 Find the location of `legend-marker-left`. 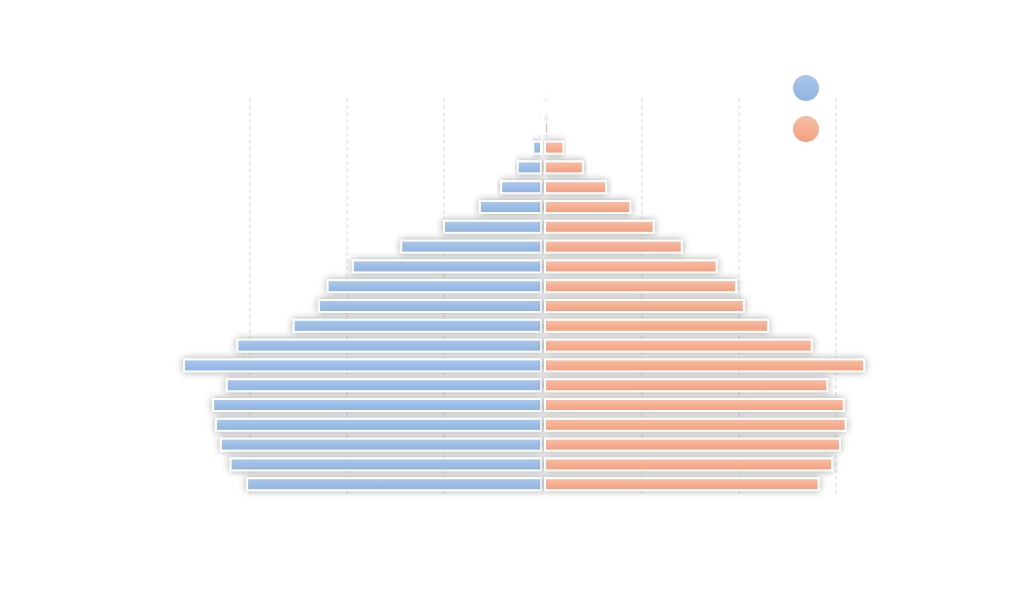

legend-marker-left is located at coordinates (806, 88).